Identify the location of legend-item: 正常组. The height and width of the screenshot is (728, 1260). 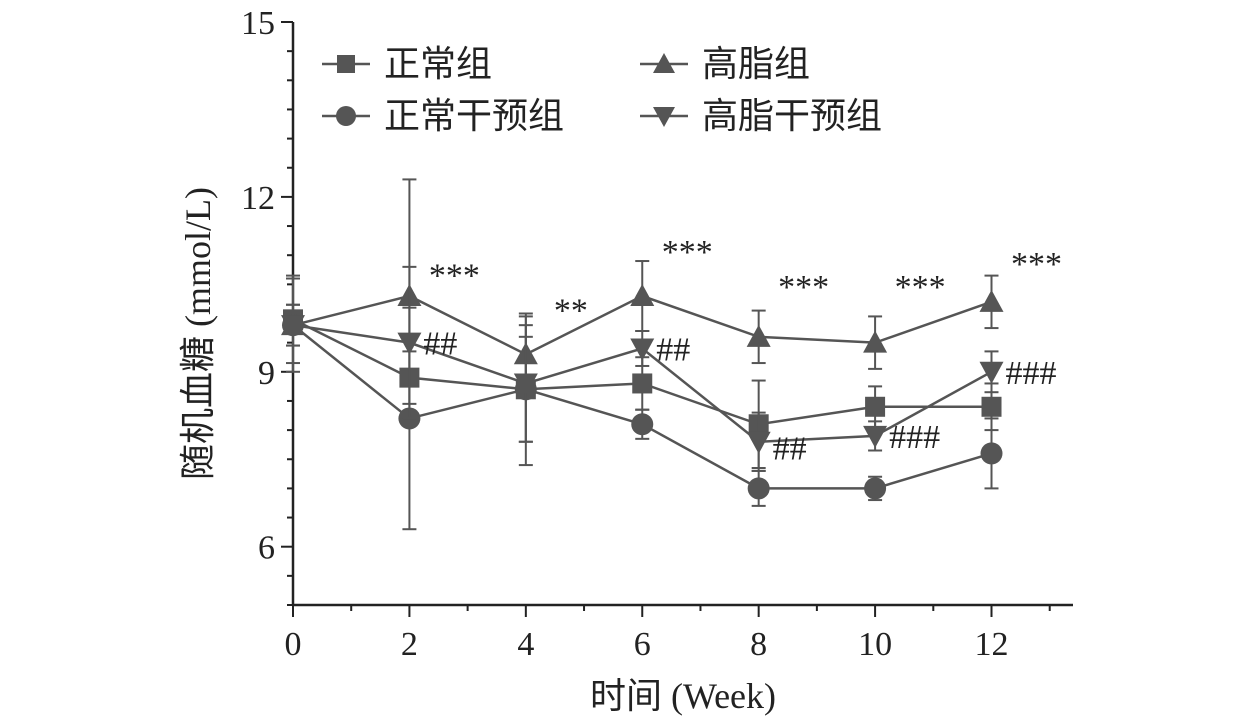
(407, 64).